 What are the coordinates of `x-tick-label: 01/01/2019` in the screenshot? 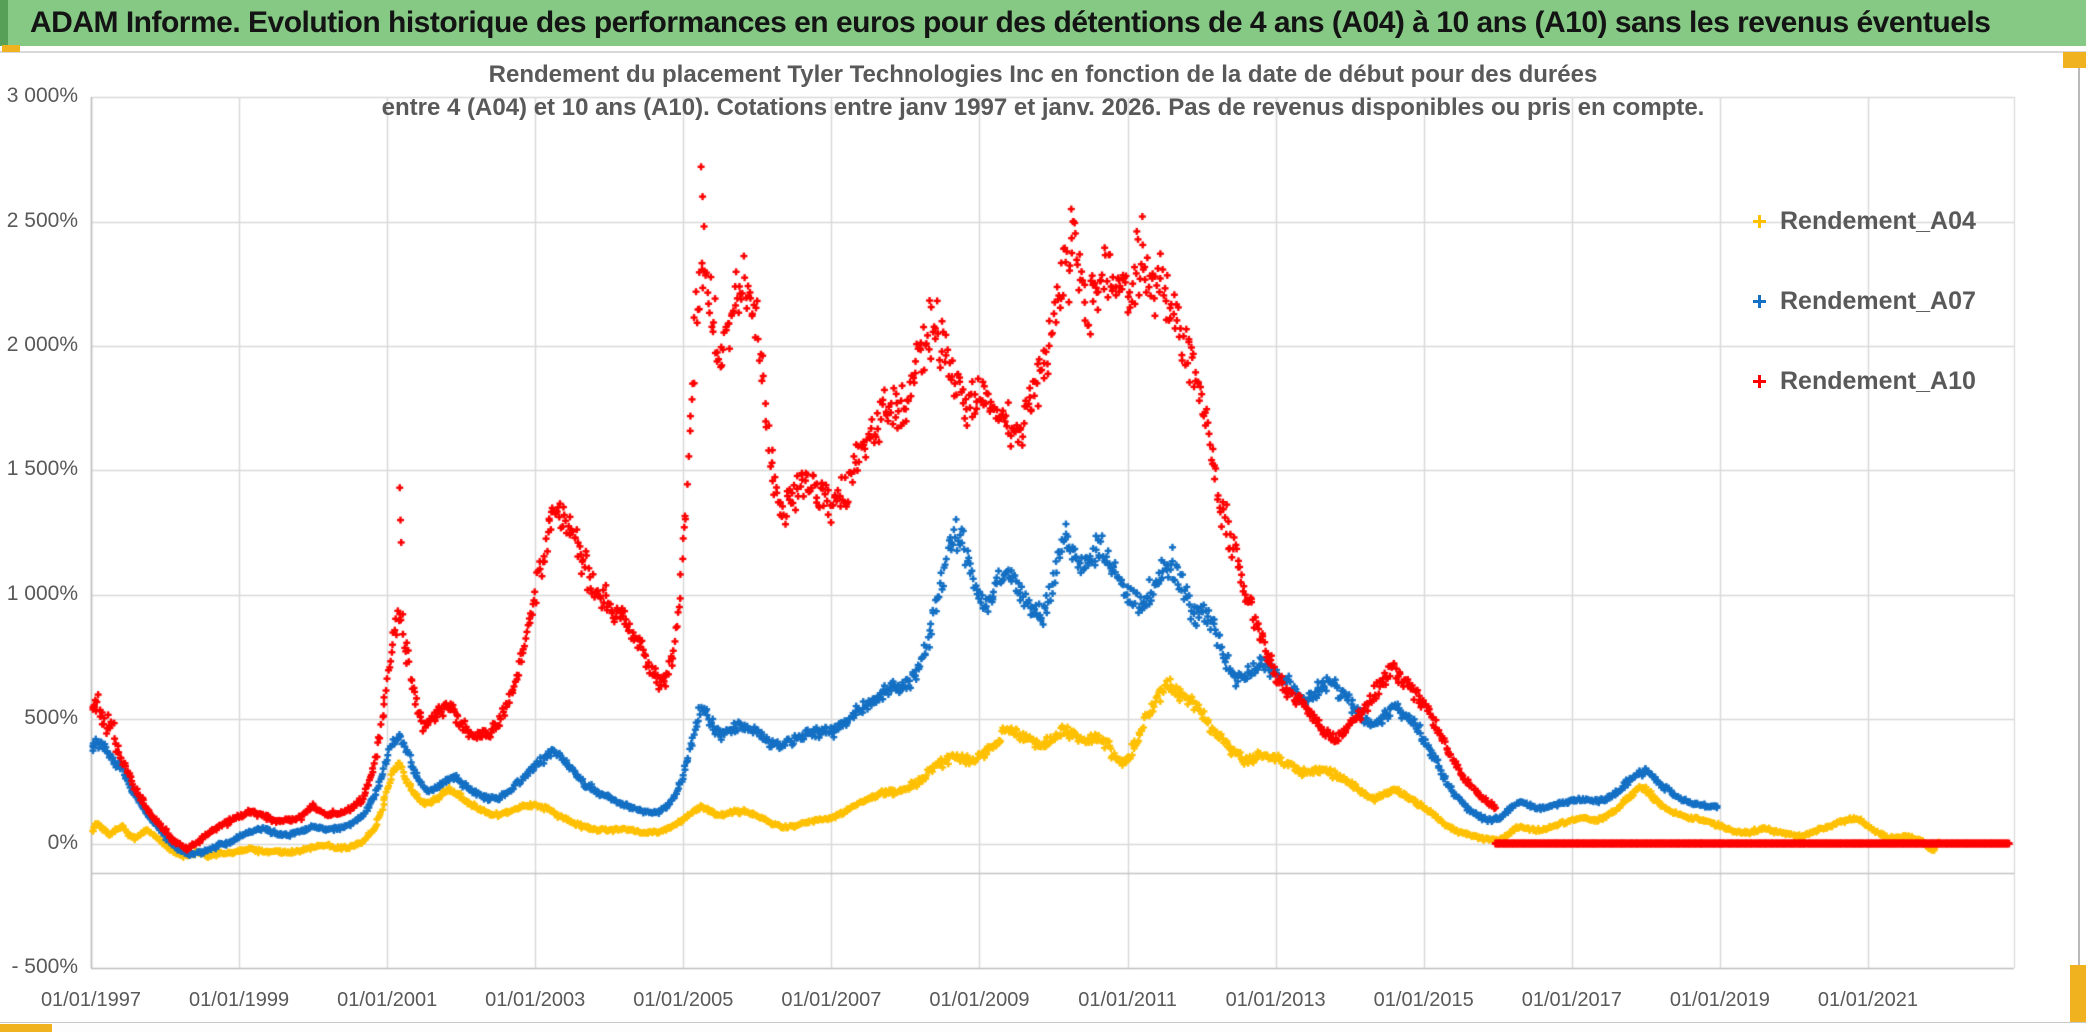 It's located at (1719, 1000).